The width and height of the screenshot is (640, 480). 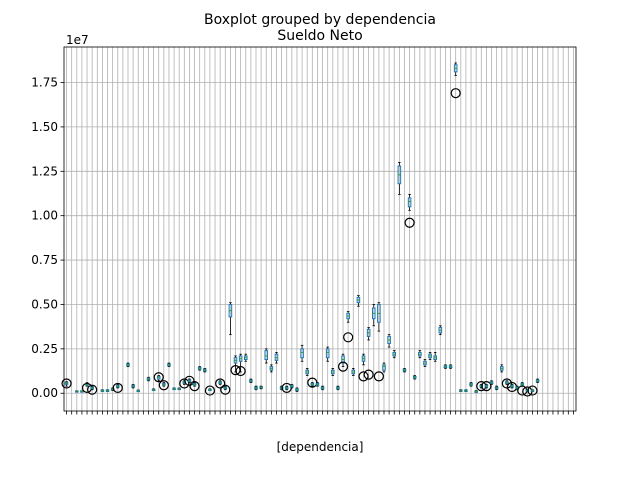 What do you see at coordinates (320, 20) in the screenshot?
I see `chart-suptitle: Boxplot grouped by dependencia` at bounding box center [320, 20].